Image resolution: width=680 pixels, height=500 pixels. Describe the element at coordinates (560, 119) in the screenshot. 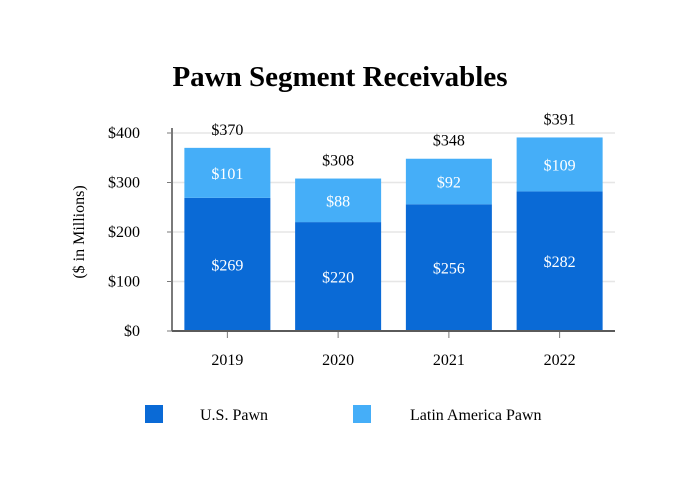

I see `bar-total-label: $391` at that location.